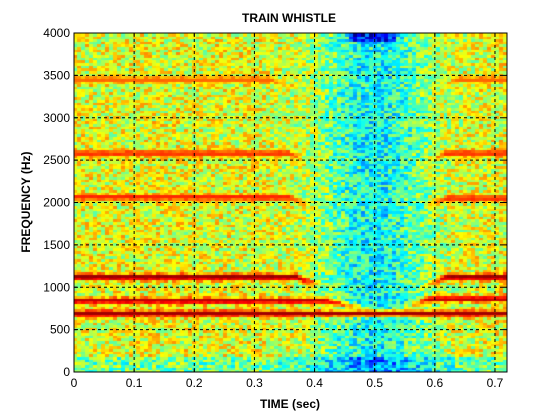  What do you see at coordinates (56, 203) in the screenshot?
I see `y-tick-label: 2000` at bounding box center [56, 203].